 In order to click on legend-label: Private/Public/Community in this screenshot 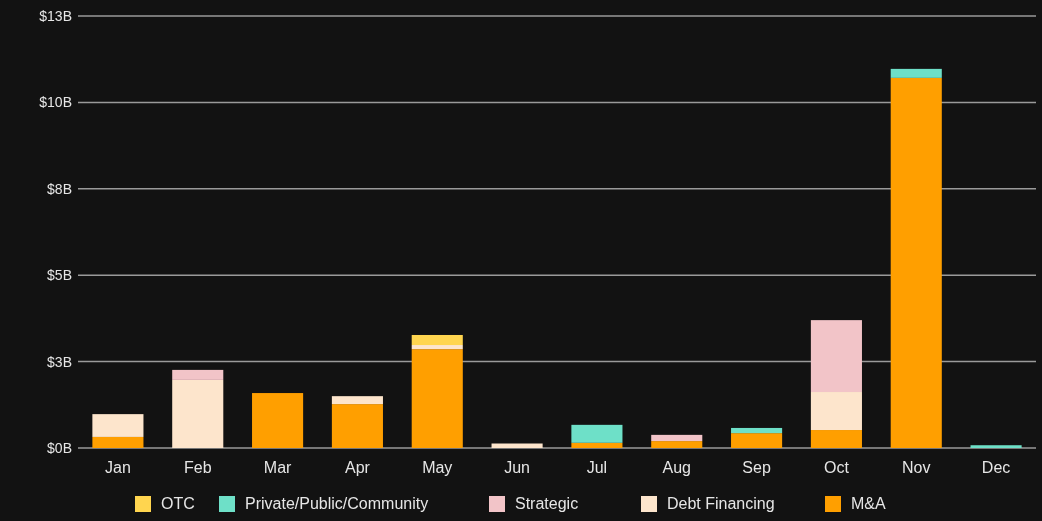, I will do `click(337, 503)`.